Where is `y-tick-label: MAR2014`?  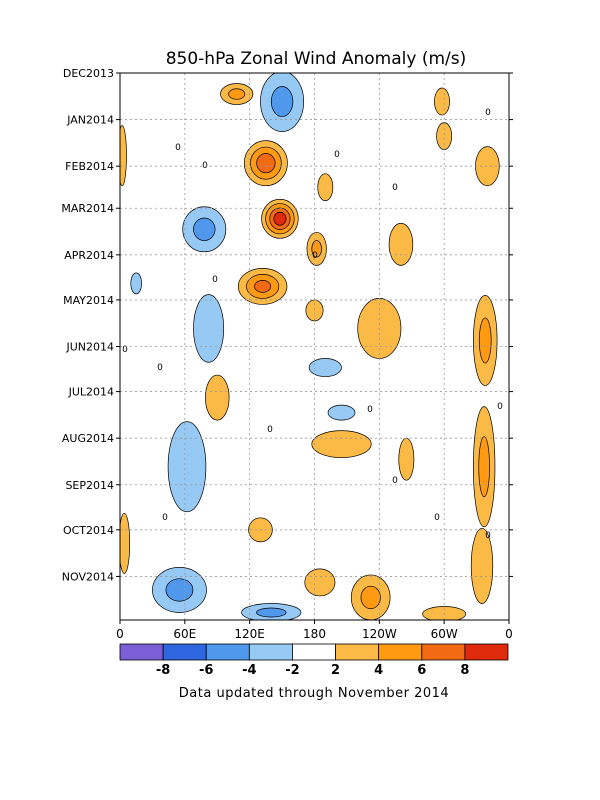 y-tick-label: MAR2014 is located at coordinates (87, 208).